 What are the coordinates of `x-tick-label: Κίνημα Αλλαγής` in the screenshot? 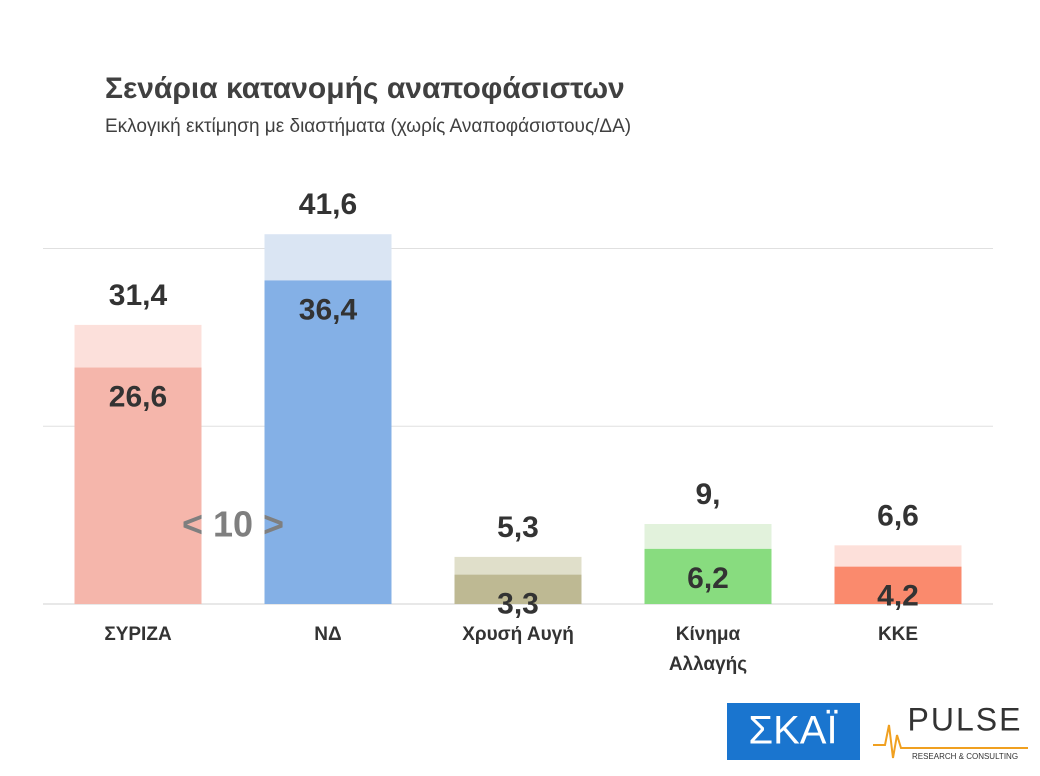 It's located at (708, 649).